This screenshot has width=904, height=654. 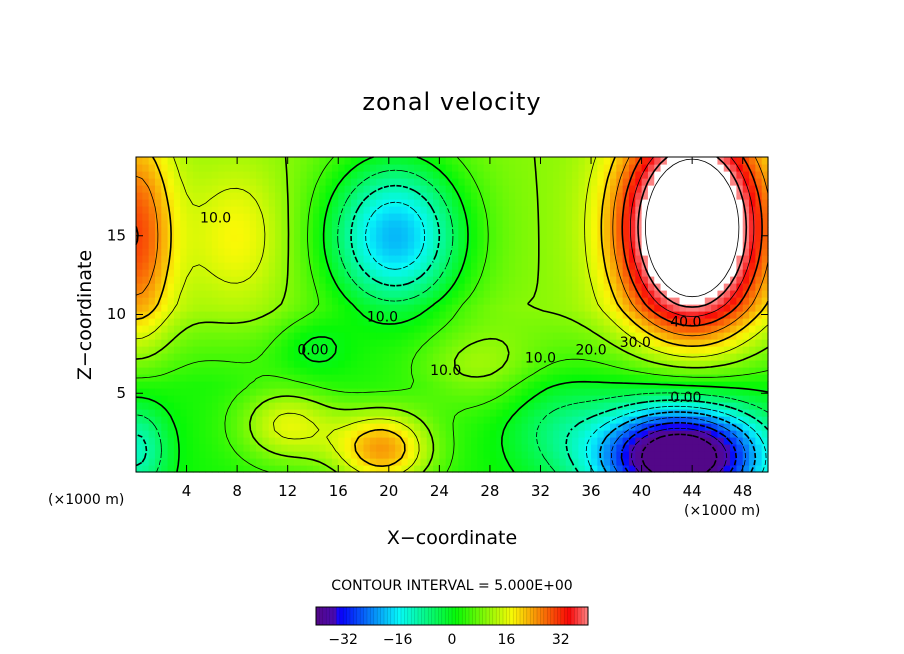 I want to click on x-tick-label: 16, so click(x=338, y=491).